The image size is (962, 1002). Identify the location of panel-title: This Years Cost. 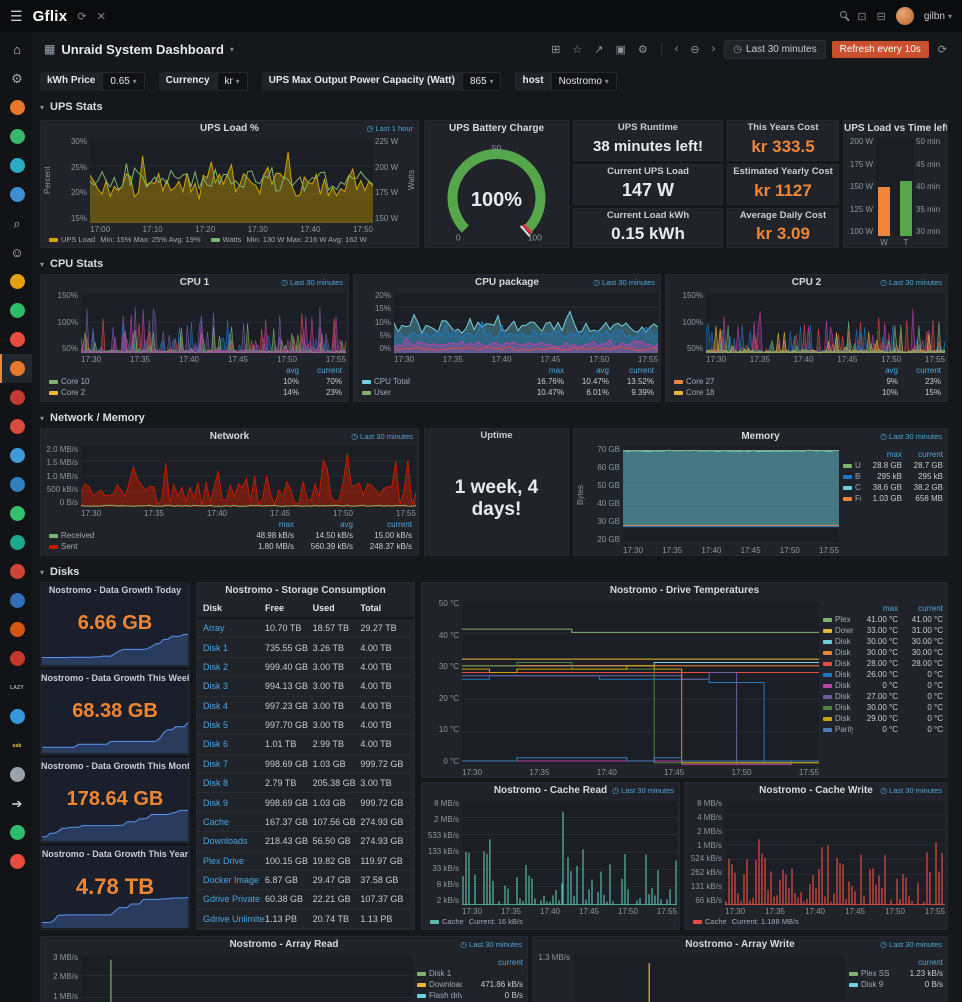
(783, 127).